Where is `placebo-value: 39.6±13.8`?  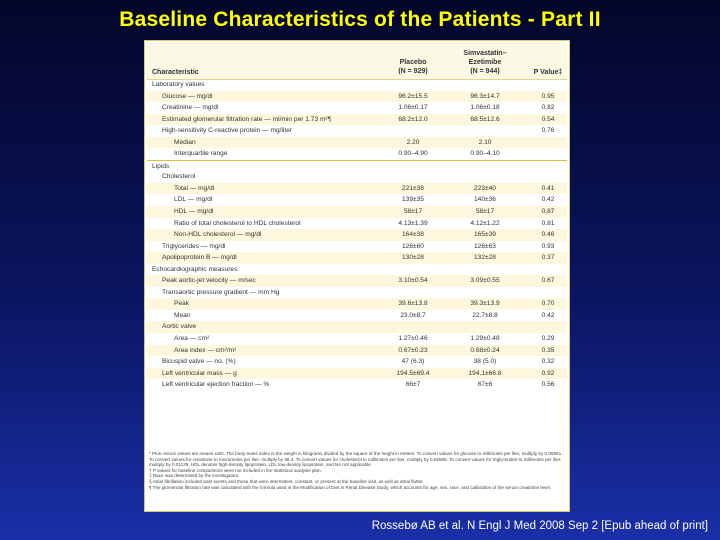 placebo-value: 39.6±13.8 is located at coordinates (413, 304).